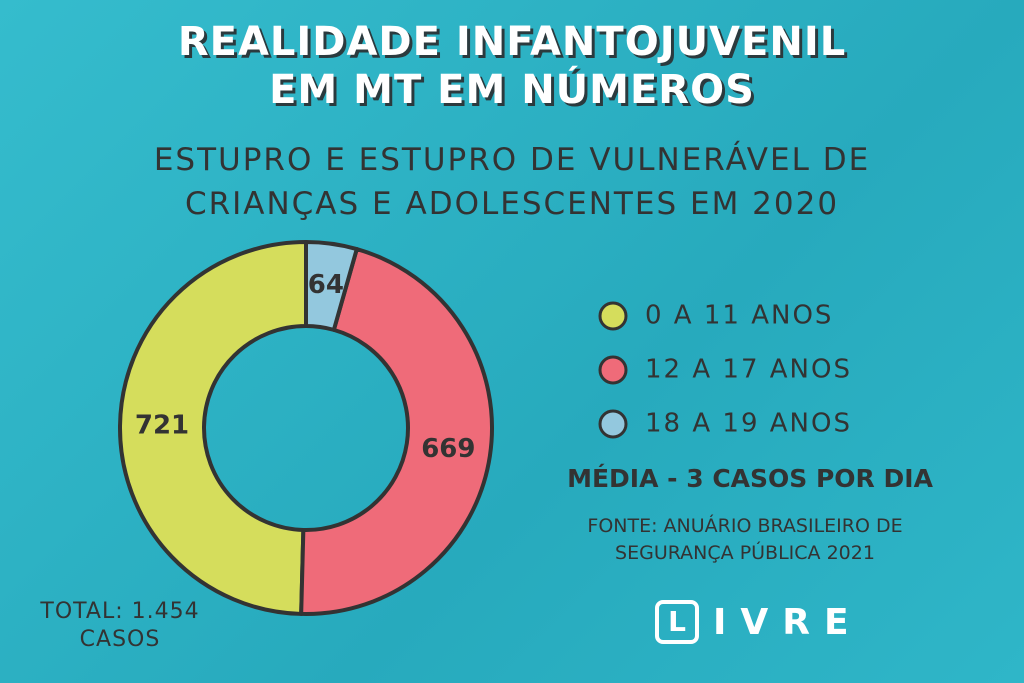 The width and height of the screenshot is (1024, 683). What do you see at coordinates (448, 449) in the screenshot?
I see `data-label: 669` at bounding box center [448, 449].